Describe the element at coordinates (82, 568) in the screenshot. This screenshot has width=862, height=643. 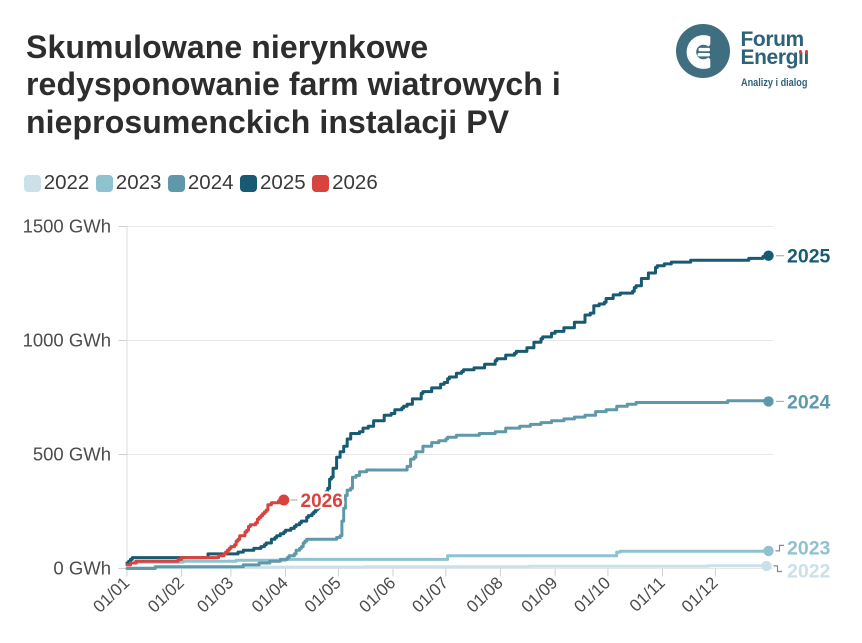
I see `svg-text: 0 GWh` at that location.